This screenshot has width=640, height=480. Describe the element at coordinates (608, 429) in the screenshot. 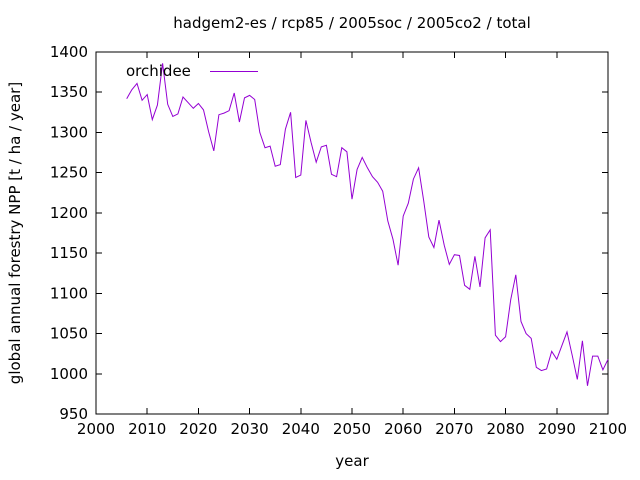

I see `x-tick-label: 2100` at that location.